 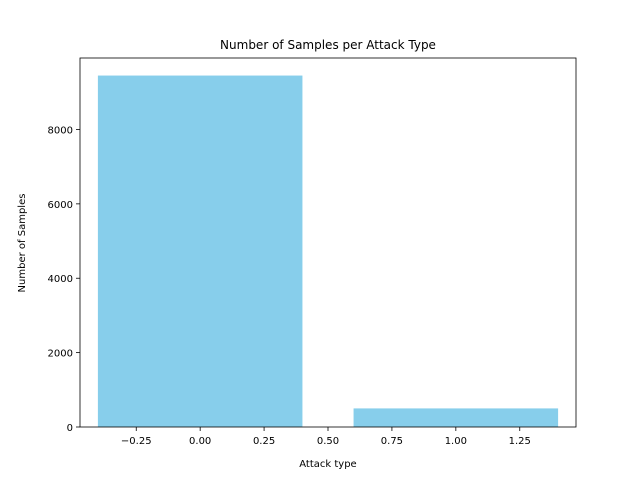 I want to click on x-tick-label-5: 1.00, so click(x=456, y=441).